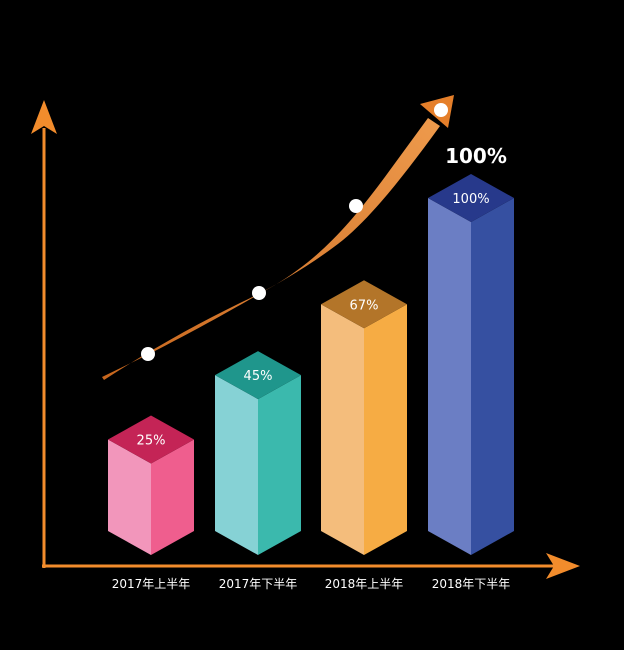  I want to click on x-axis-arrow-icon, so click(563, 566).